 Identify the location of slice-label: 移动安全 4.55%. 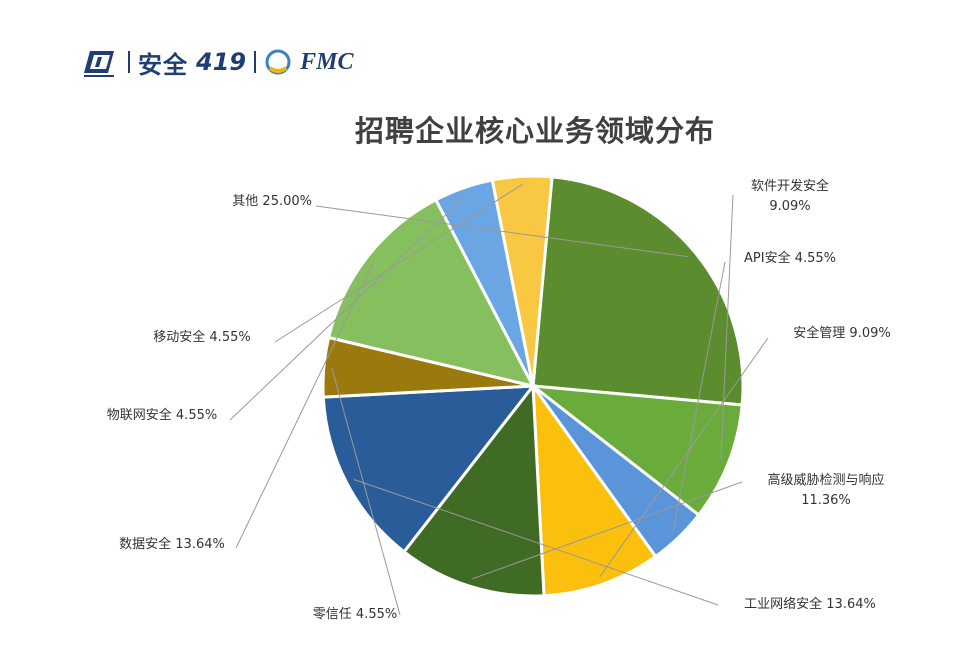
(201, 337).